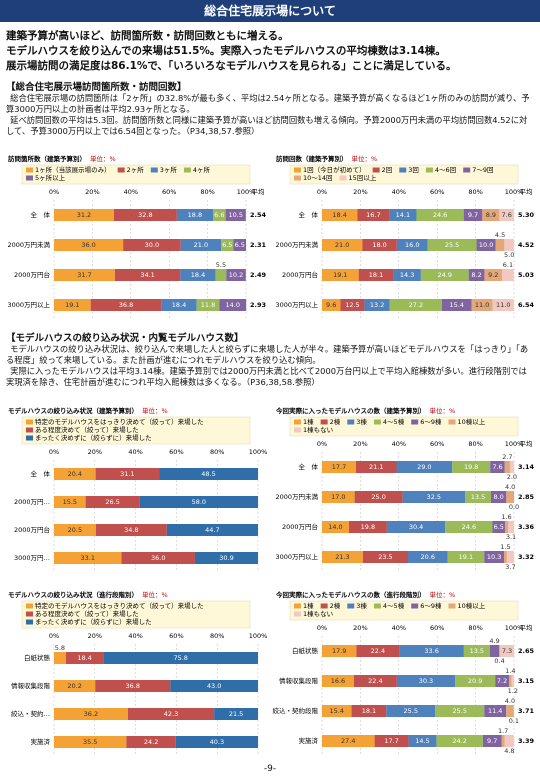 The height and width of the screenshot is (780, 540). Describe the element at coordinates (258, 245) in the screenshot. I see `average-label: 2.31` at that location.